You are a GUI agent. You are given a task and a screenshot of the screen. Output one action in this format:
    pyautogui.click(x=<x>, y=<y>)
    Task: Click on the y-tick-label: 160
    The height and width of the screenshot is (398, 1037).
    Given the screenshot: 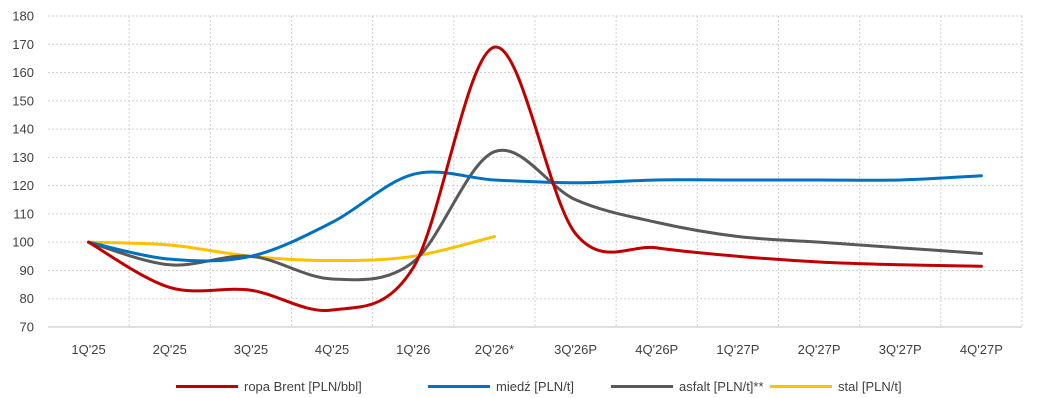 What is the action you would take?
    pyautogui.click(x=23, y=72)
    